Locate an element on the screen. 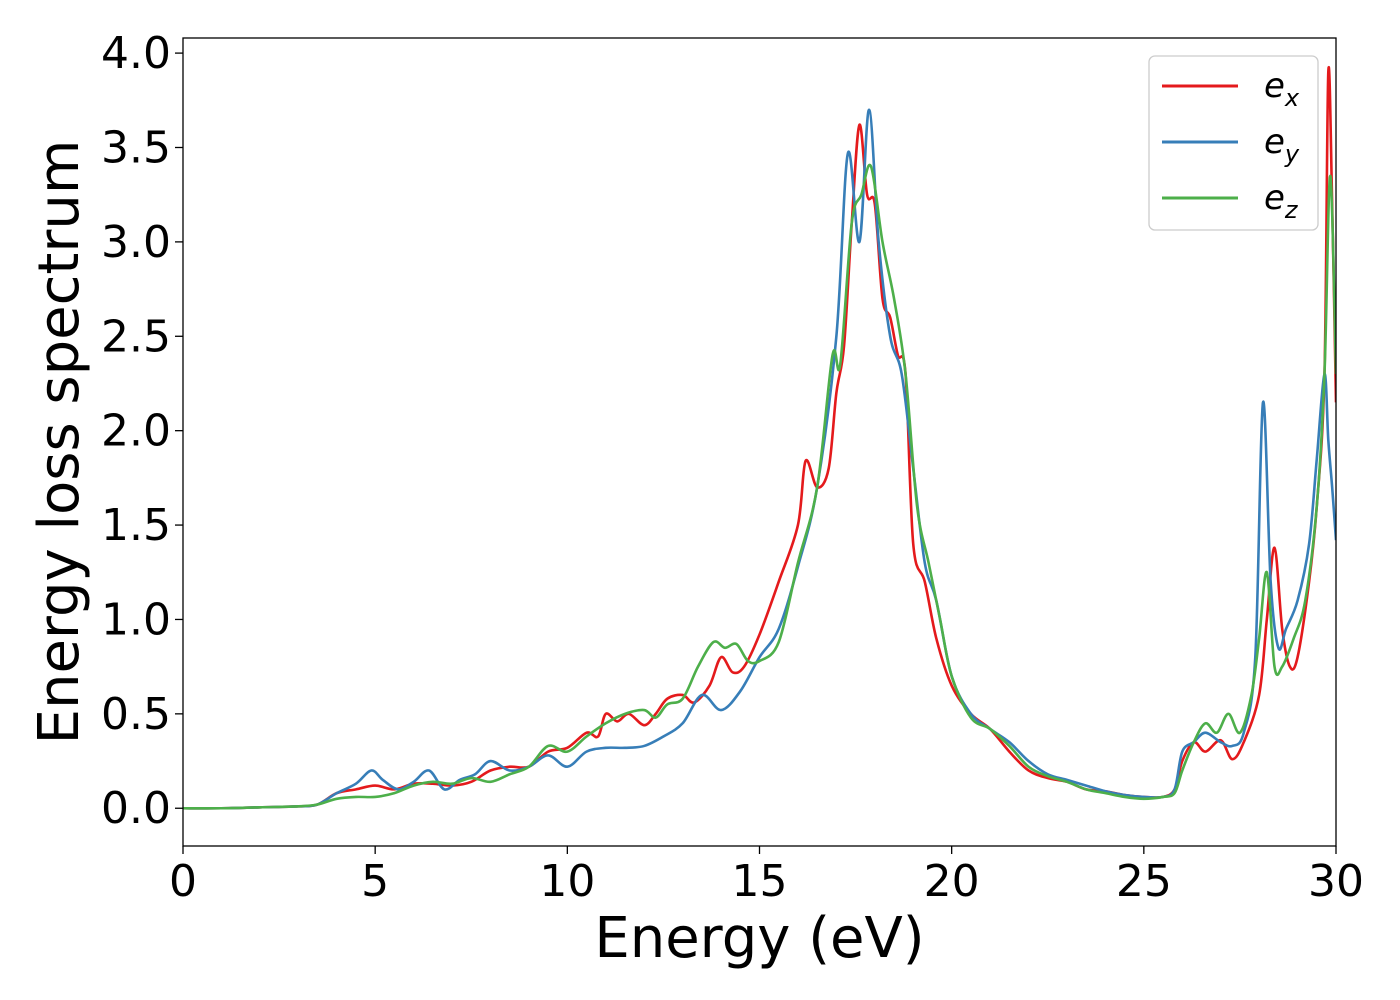 The height and width of the screenshot is (1000, 1400). y-tick-label: 0.5 is located at coordinates (136, 714).